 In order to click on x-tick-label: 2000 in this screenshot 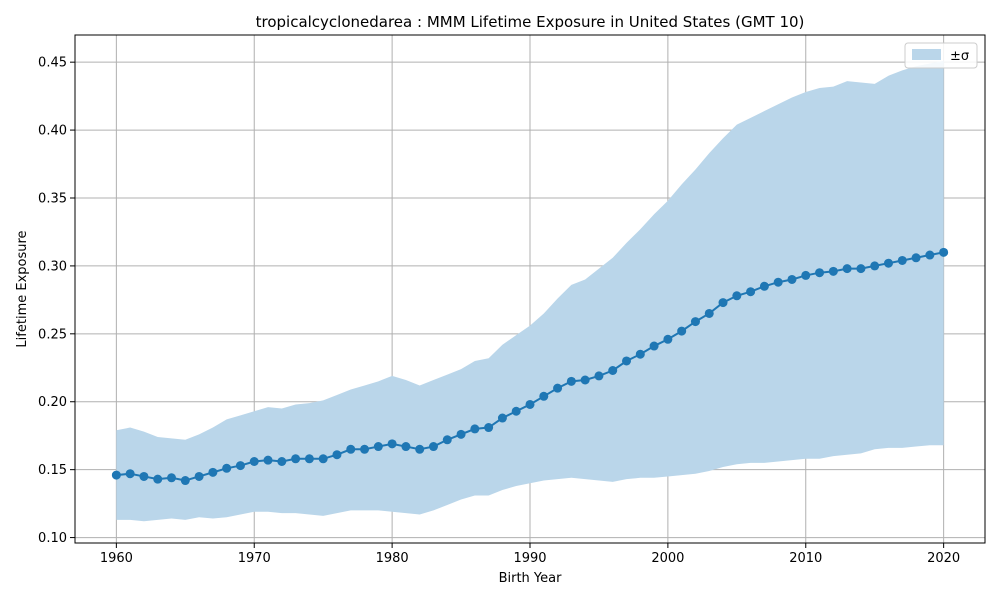, I will do `click(667, 558)`.